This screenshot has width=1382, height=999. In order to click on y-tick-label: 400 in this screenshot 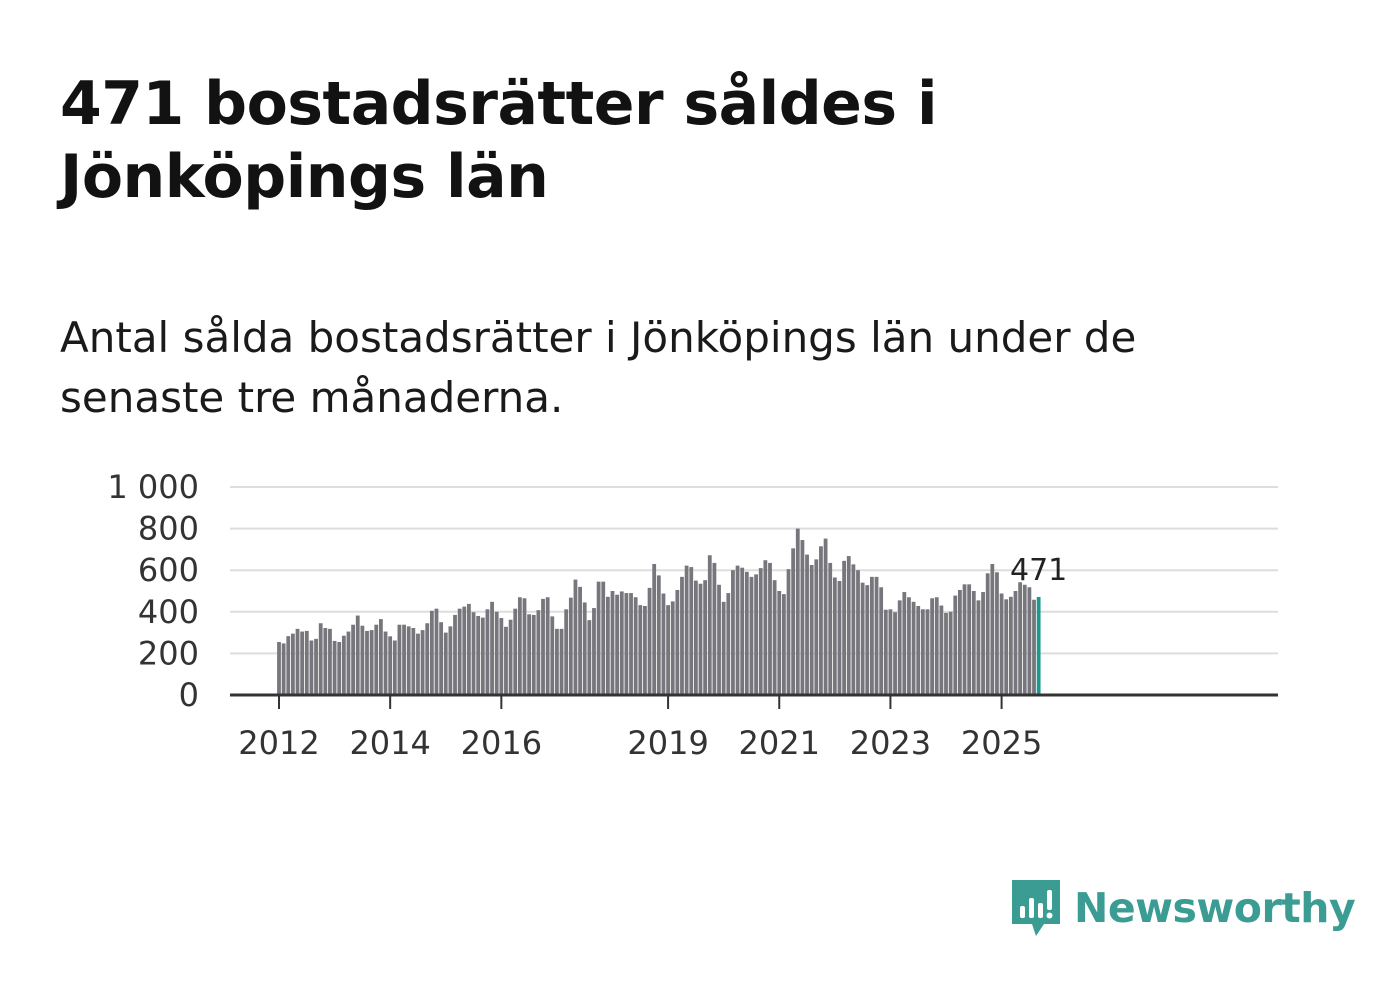, I will do `click(168, 612)`.